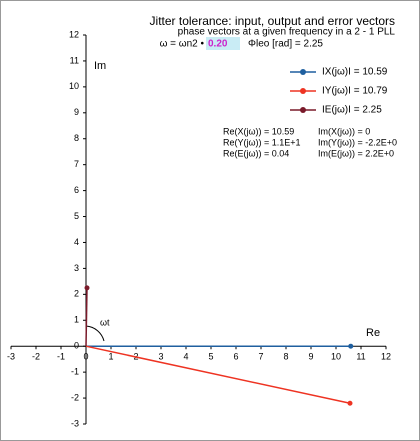 This screenshot has width=420, height=441. What do you see at coordinates (182, 44) in the screenshot?
I see `formula-left: ω = ωn2 •` at bounding box center [182, 44].